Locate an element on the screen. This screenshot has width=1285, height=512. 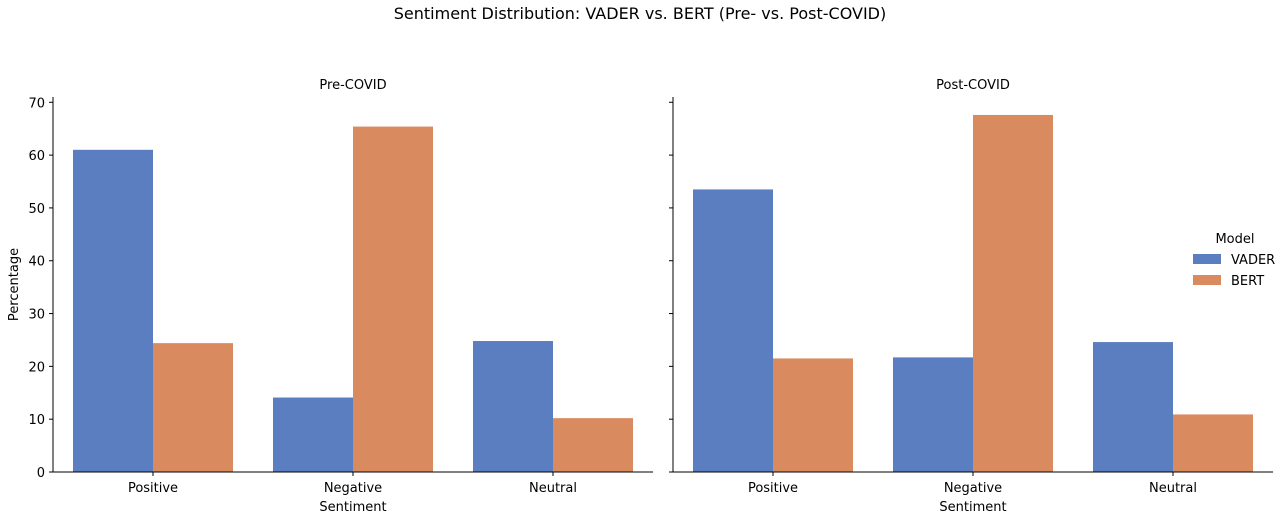
panel-title: Pre-COVID is located at coordinates (352, 85).